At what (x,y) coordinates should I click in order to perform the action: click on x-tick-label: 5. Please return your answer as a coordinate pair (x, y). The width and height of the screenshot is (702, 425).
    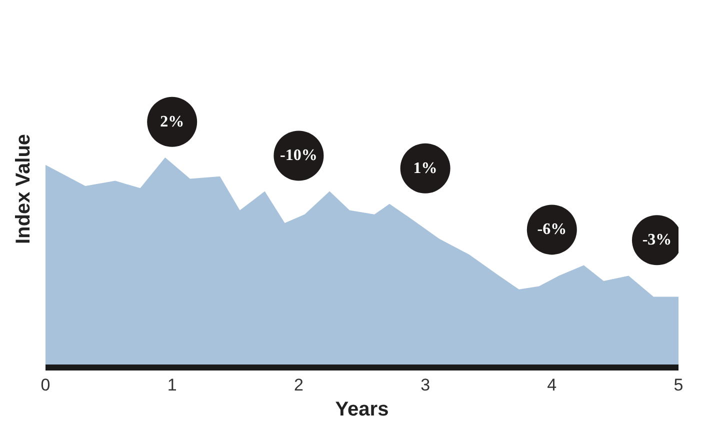
    Looking at the image, I should click on (679, 385).